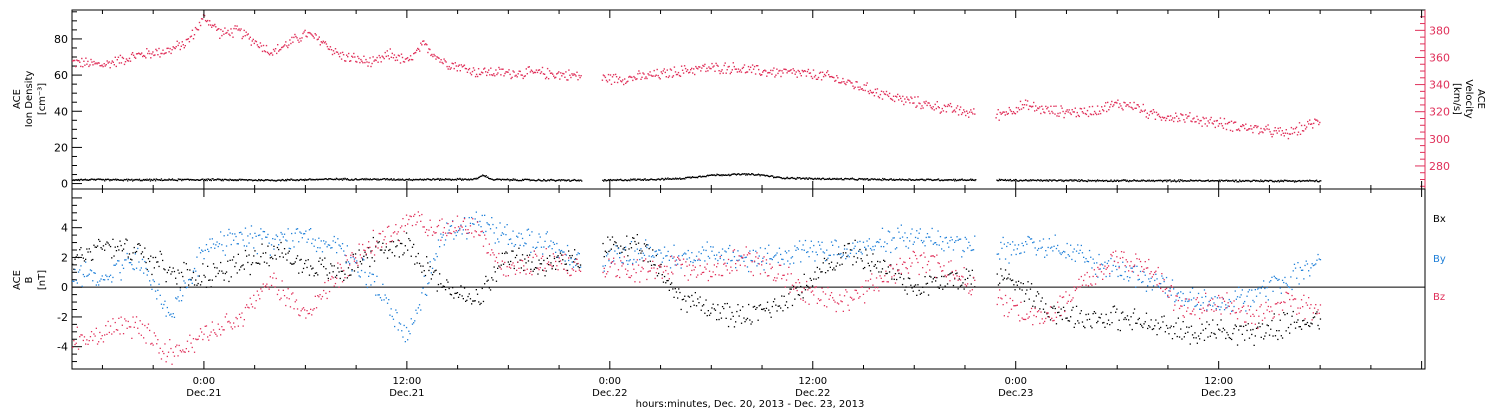 This screenshot has height=410, width=1500. Describe the element at coordinates (1439, 139) in the screenshot. I see `velocity-tick-label: 300` at that location.